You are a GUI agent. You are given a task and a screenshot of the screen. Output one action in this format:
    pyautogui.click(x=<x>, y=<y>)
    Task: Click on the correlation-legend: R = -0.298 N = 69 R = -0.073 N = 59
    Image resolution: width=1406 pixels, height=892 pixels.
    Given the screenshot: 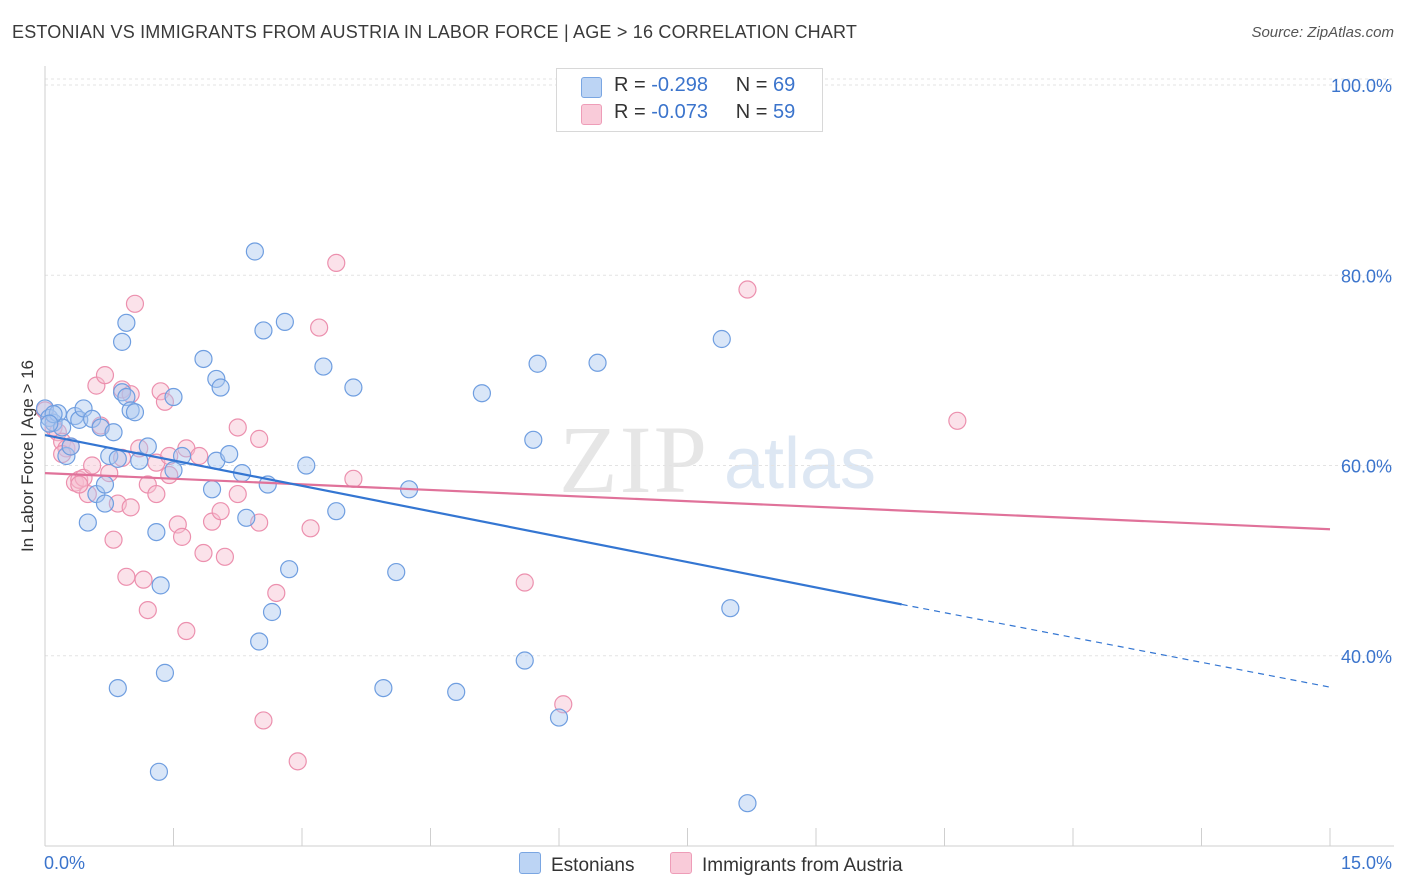 What is the action you would take?
    pyautogui.click(x=689, y=100)
    